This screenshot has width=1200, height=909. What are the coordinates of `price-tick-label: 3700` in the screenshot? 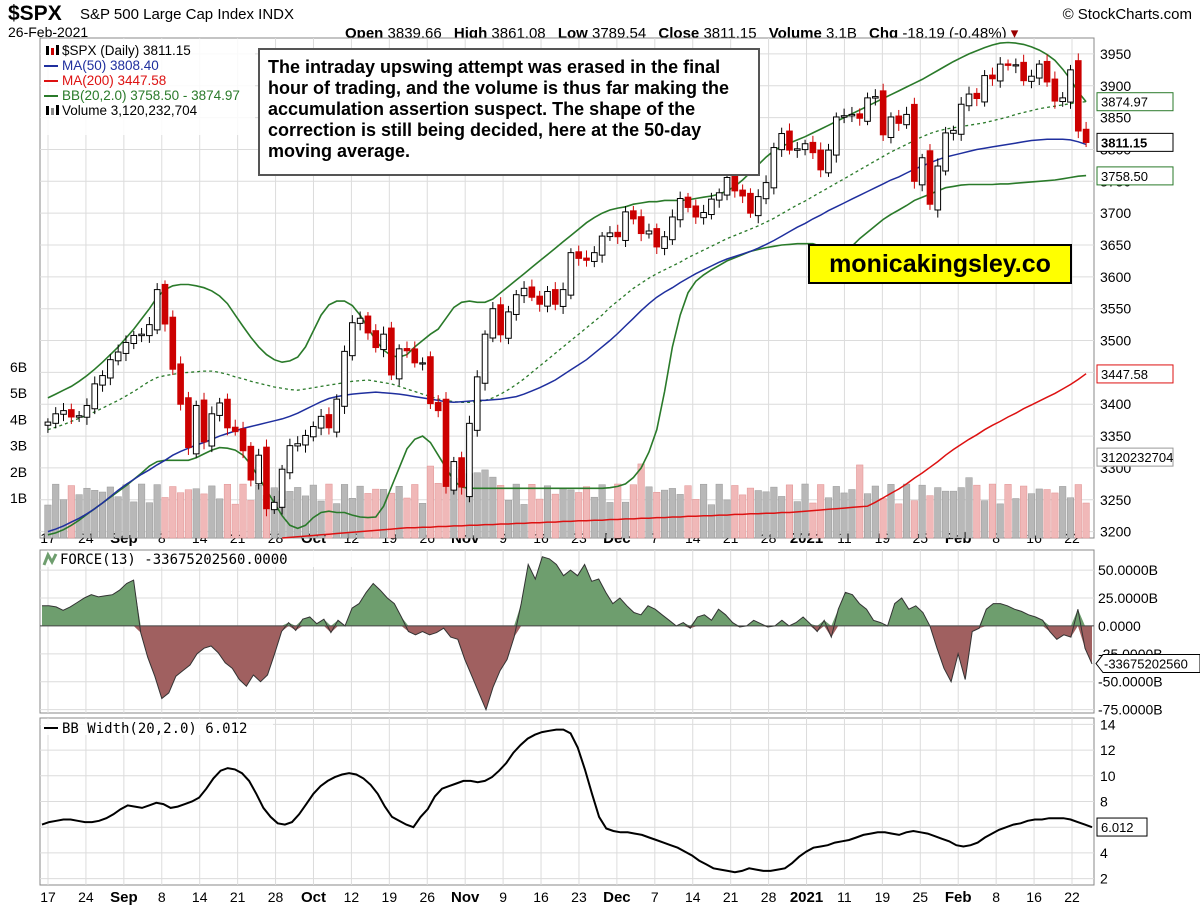 It's located at (1115, 213).